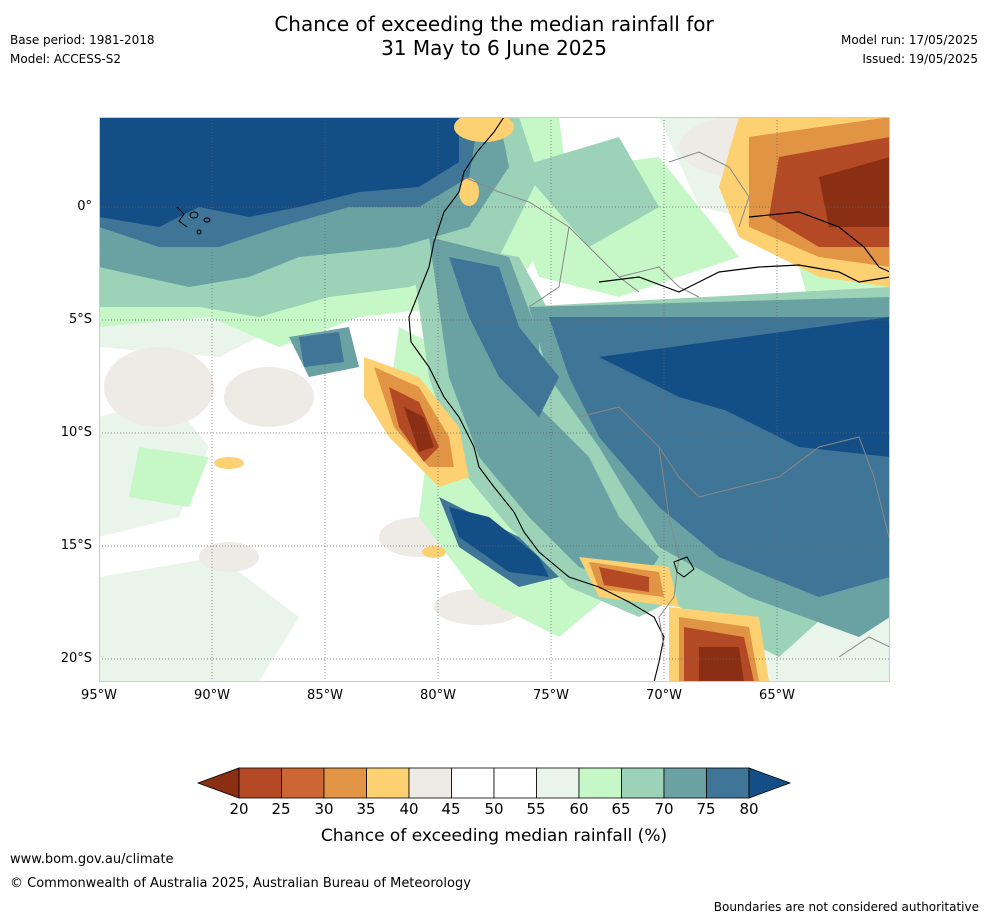 The width and height of the screenshot is (988, 919). Describe the element at coordinates (579, 809) in the screenshot. I see `colorbar-tick-60: 60` at that location.